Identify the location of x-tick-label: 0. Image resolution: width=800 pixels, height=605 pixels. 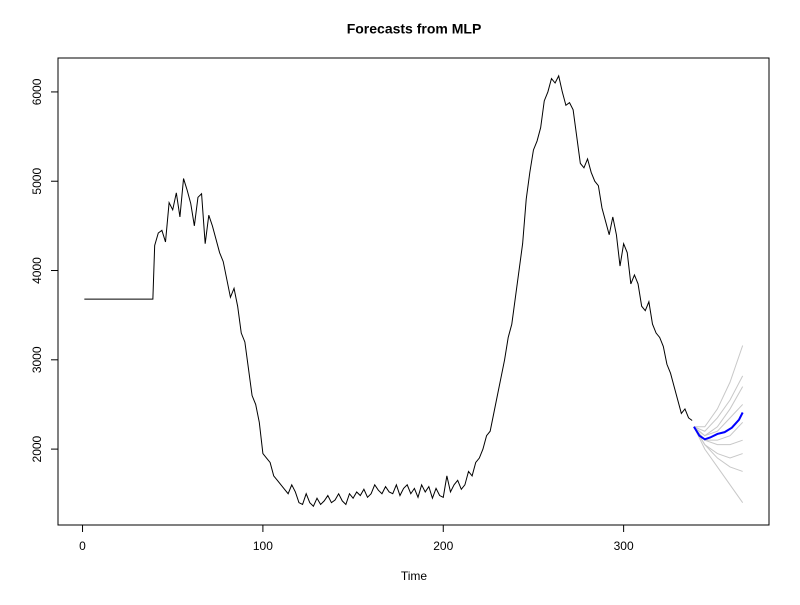
(82, 546).